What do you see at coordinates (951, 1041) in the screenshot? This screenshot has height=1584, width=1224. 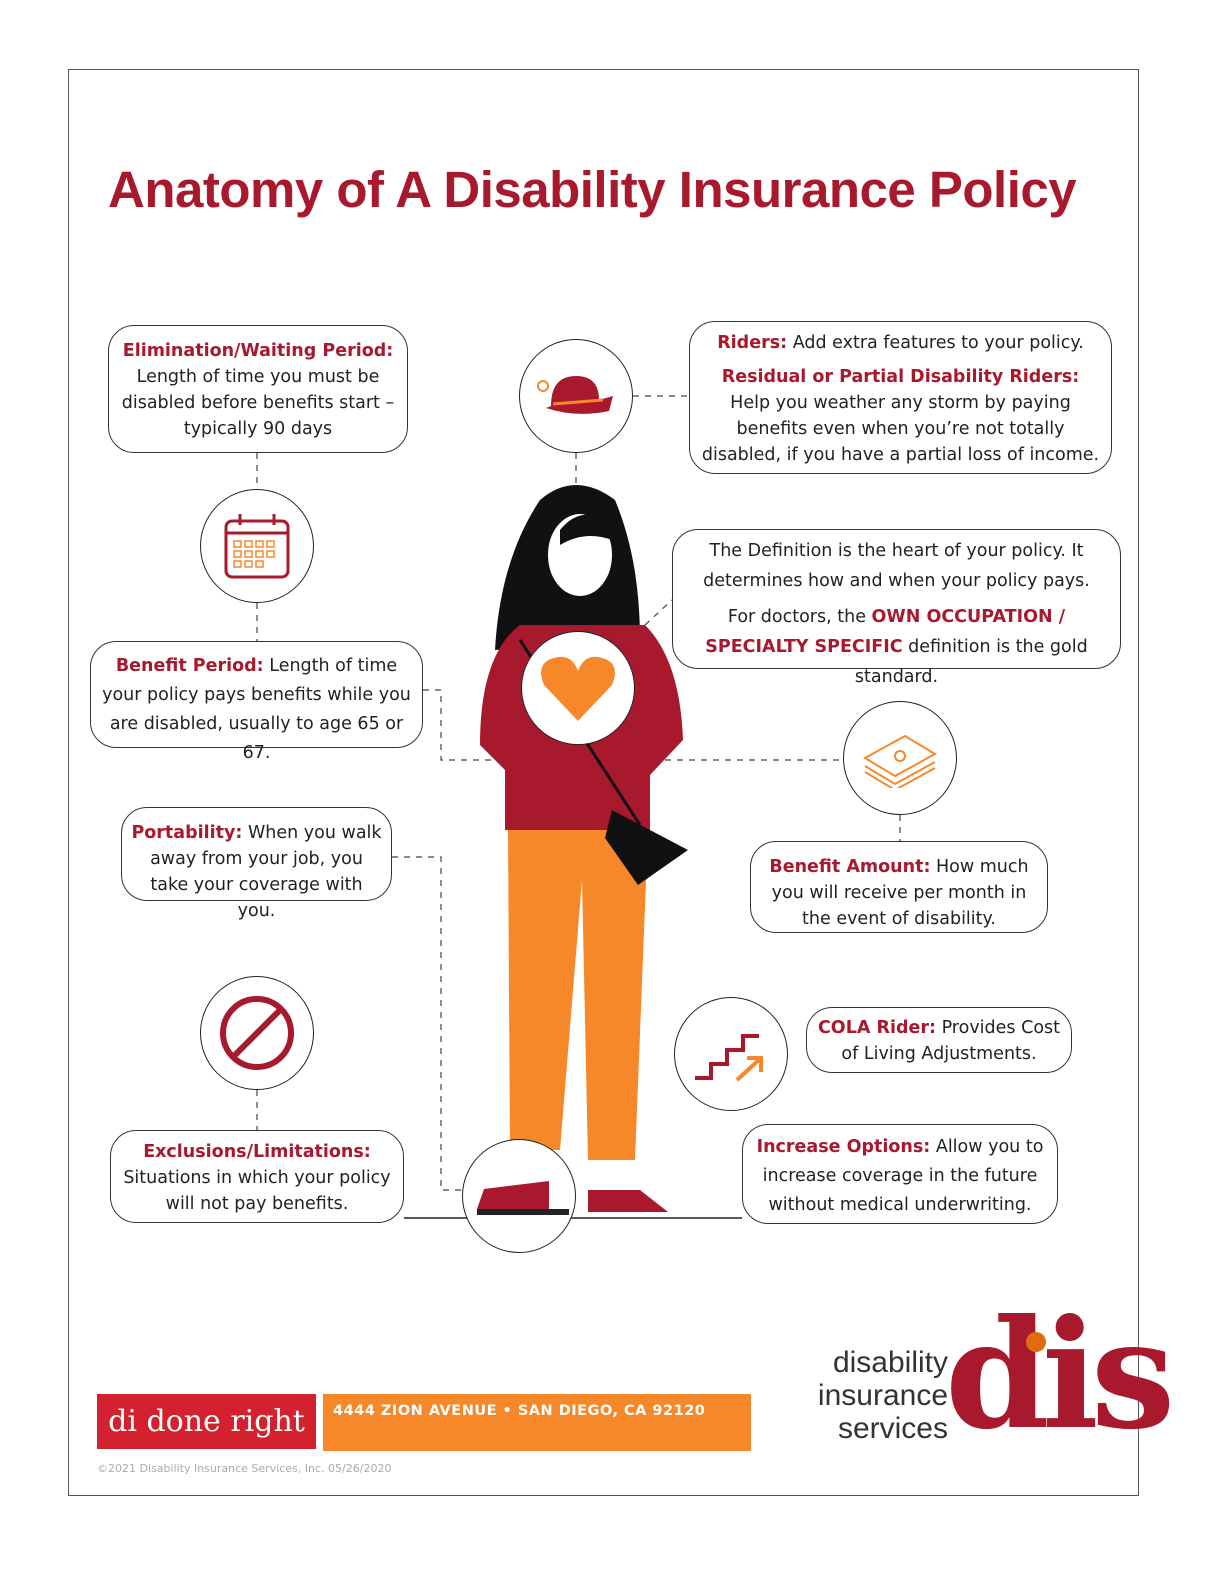 I see `cola-text: Provides Cost of Living Adjustments.` at bounding box center [951, 1041].